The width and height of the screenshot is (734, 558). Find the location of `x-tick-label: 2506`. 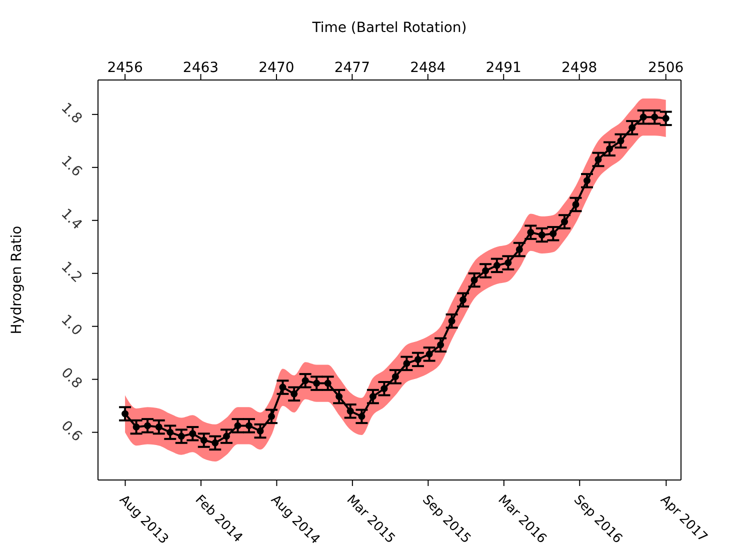

x-tick-label: 2506 is located at coordinates (666, 68).